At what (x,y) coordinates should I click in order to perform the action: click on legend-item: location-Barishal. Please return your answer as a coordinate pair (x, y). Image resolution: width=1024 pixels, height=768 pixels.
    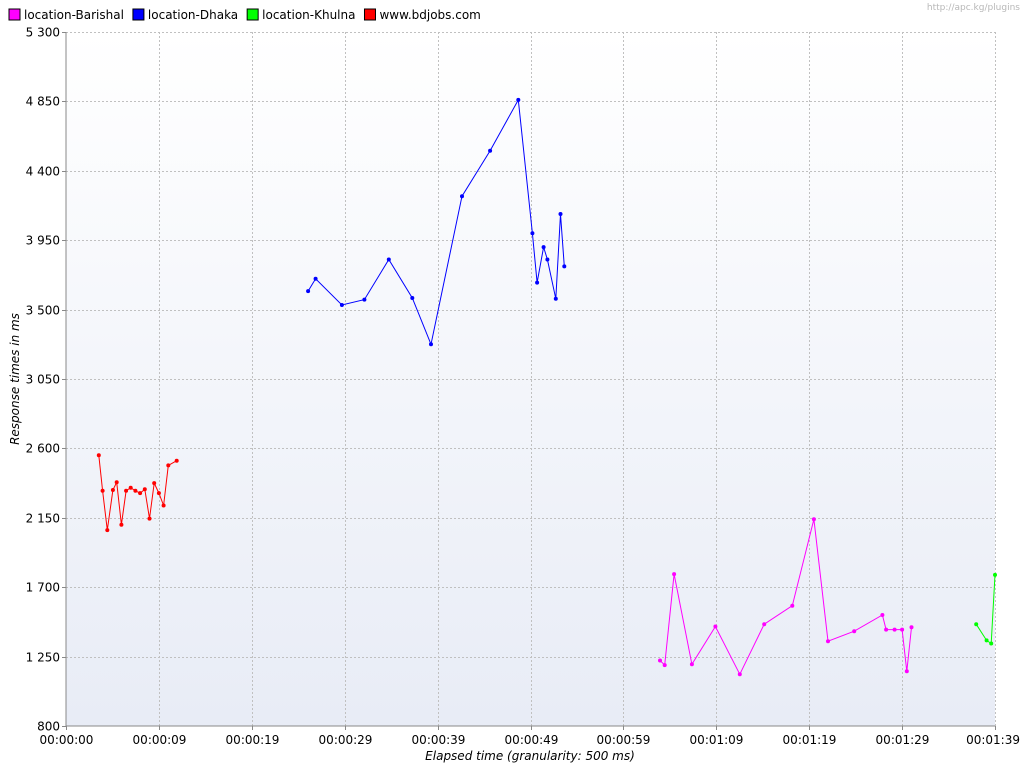
    Looking at the image, I should click on (66, 15).